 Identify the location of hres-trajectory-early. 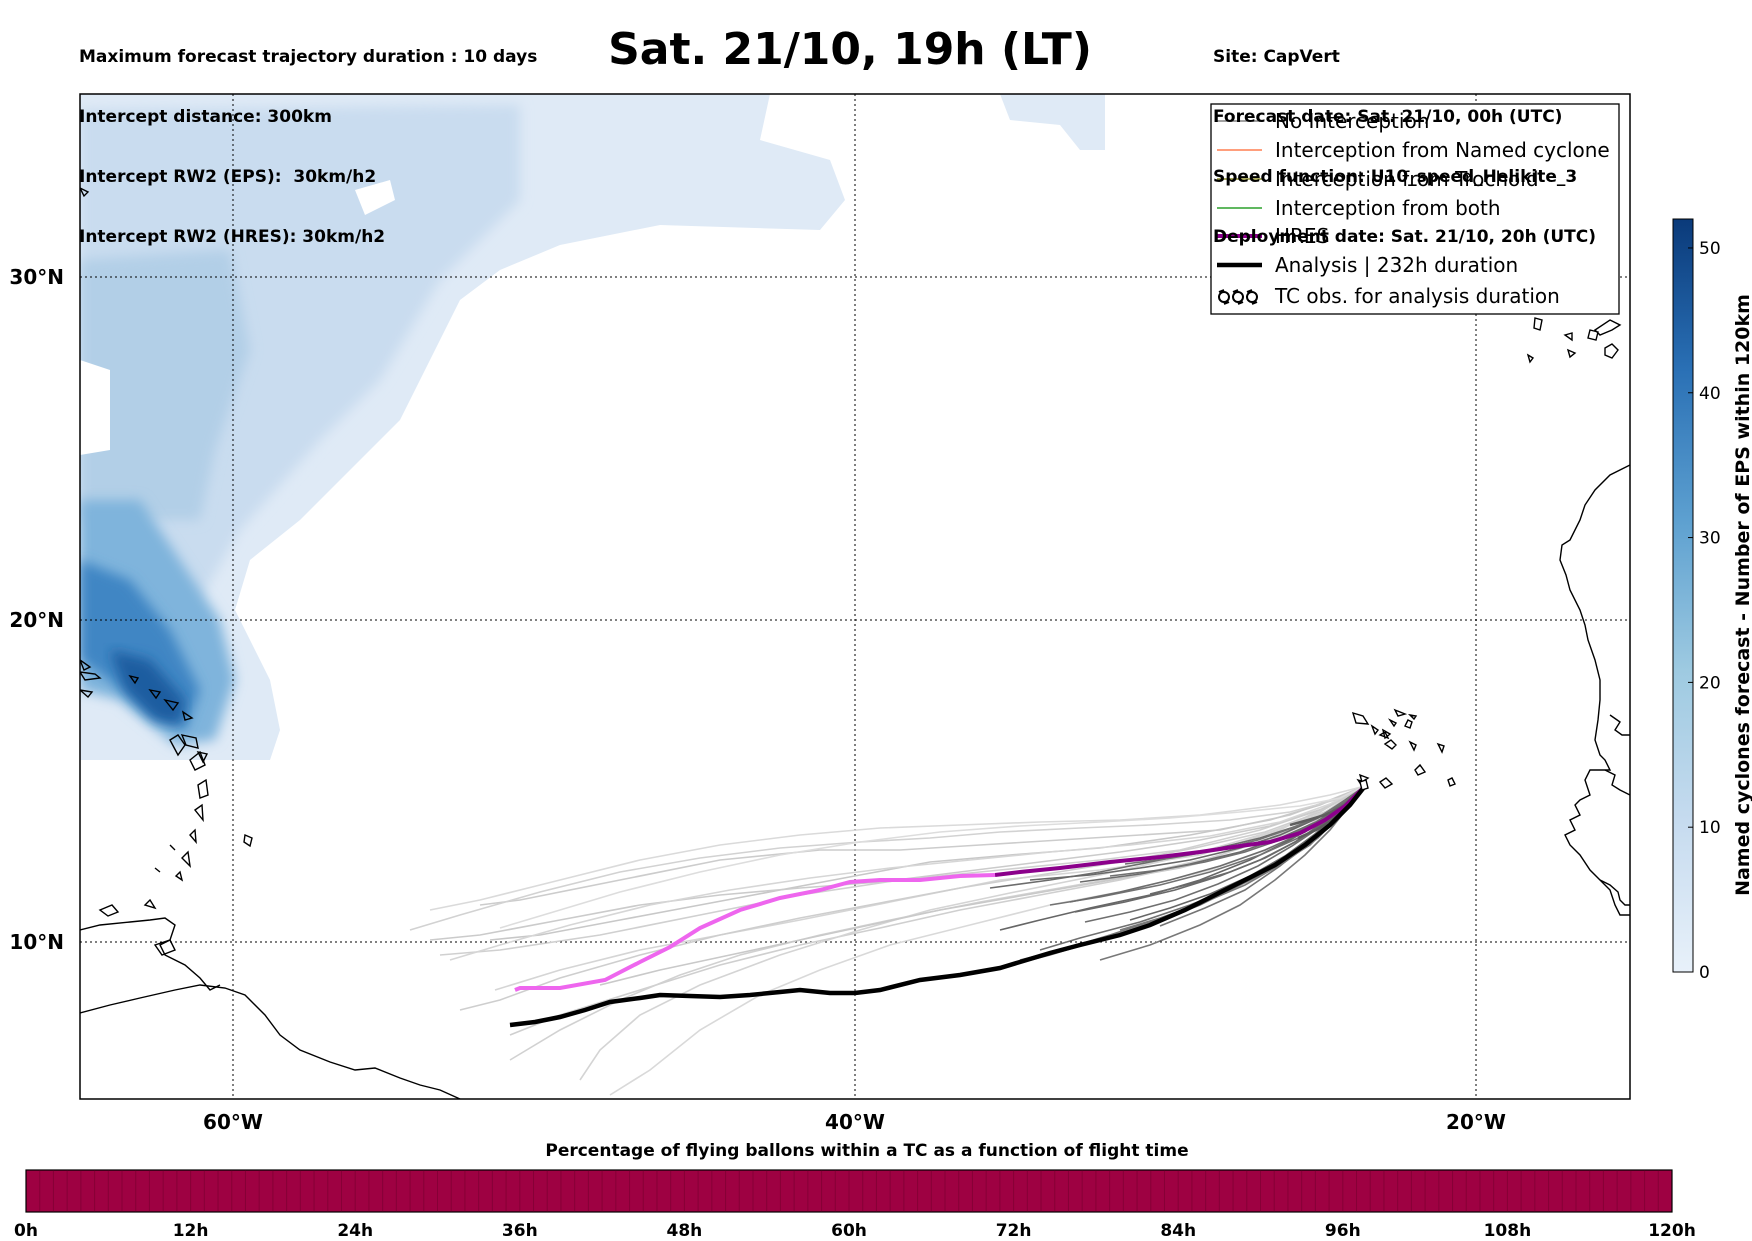
(1180, 830).